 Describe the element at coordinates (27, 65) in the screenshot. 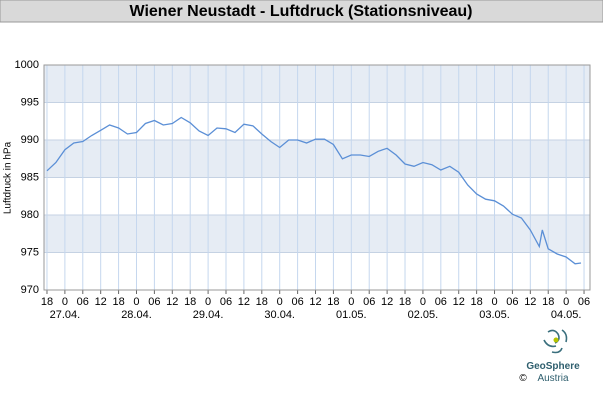

I see `y-tick-label: 1000` at that location.